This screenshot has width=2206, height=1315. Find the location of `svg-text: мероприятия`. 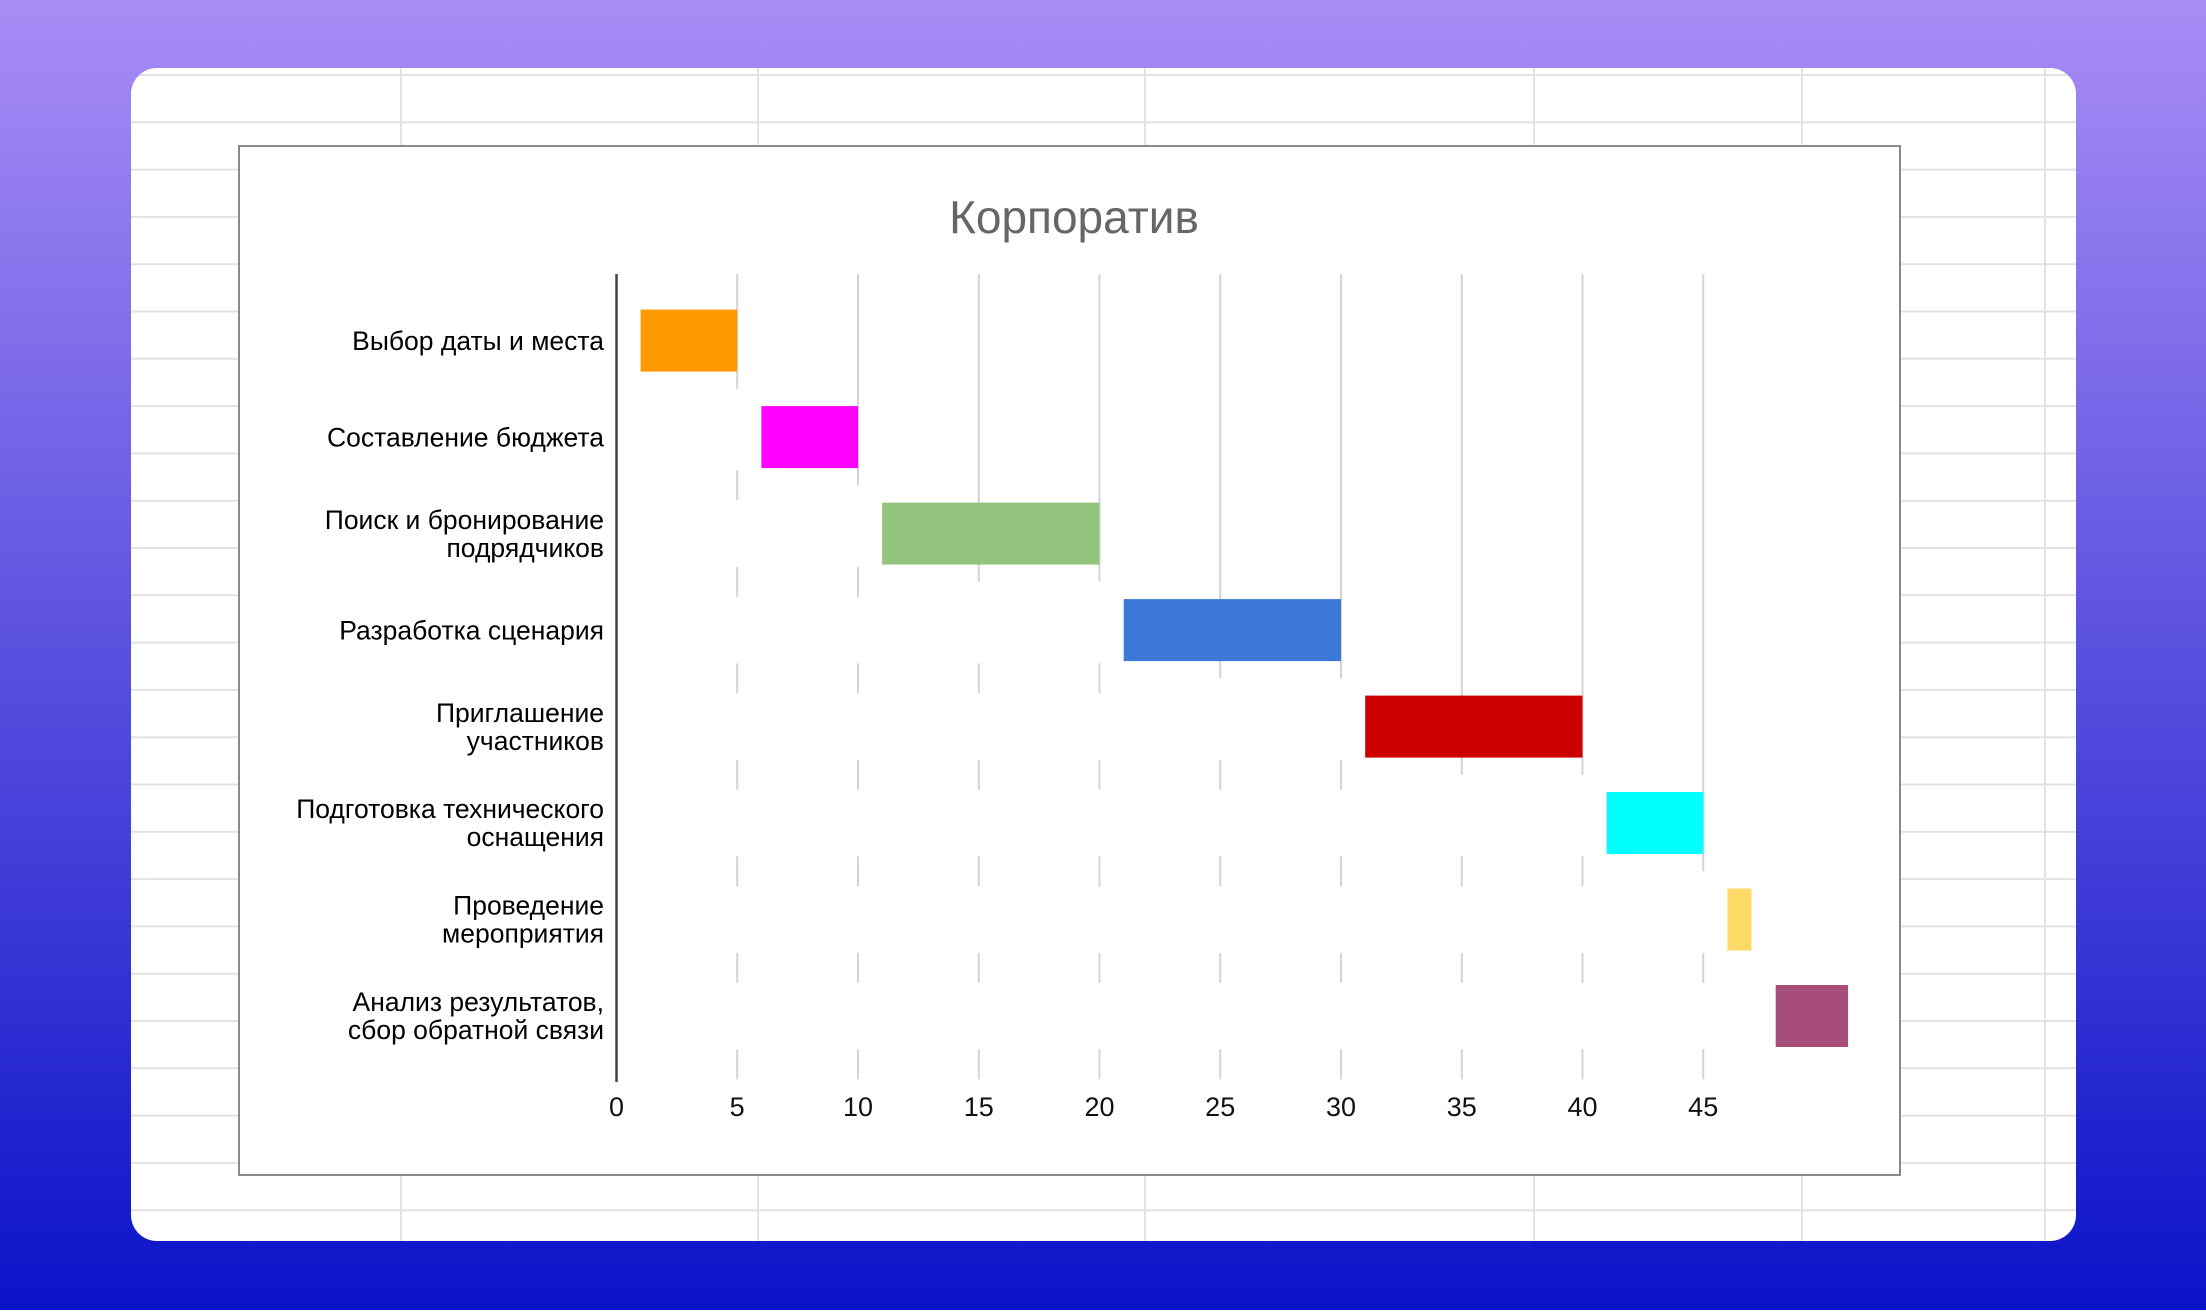

svg-text: мероприятия is located at coordinates (523, 934).